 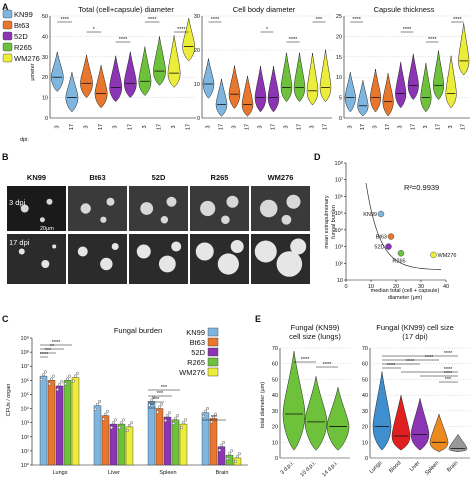 I want to click on significance-stars: ***, so click(x=214, y=418).